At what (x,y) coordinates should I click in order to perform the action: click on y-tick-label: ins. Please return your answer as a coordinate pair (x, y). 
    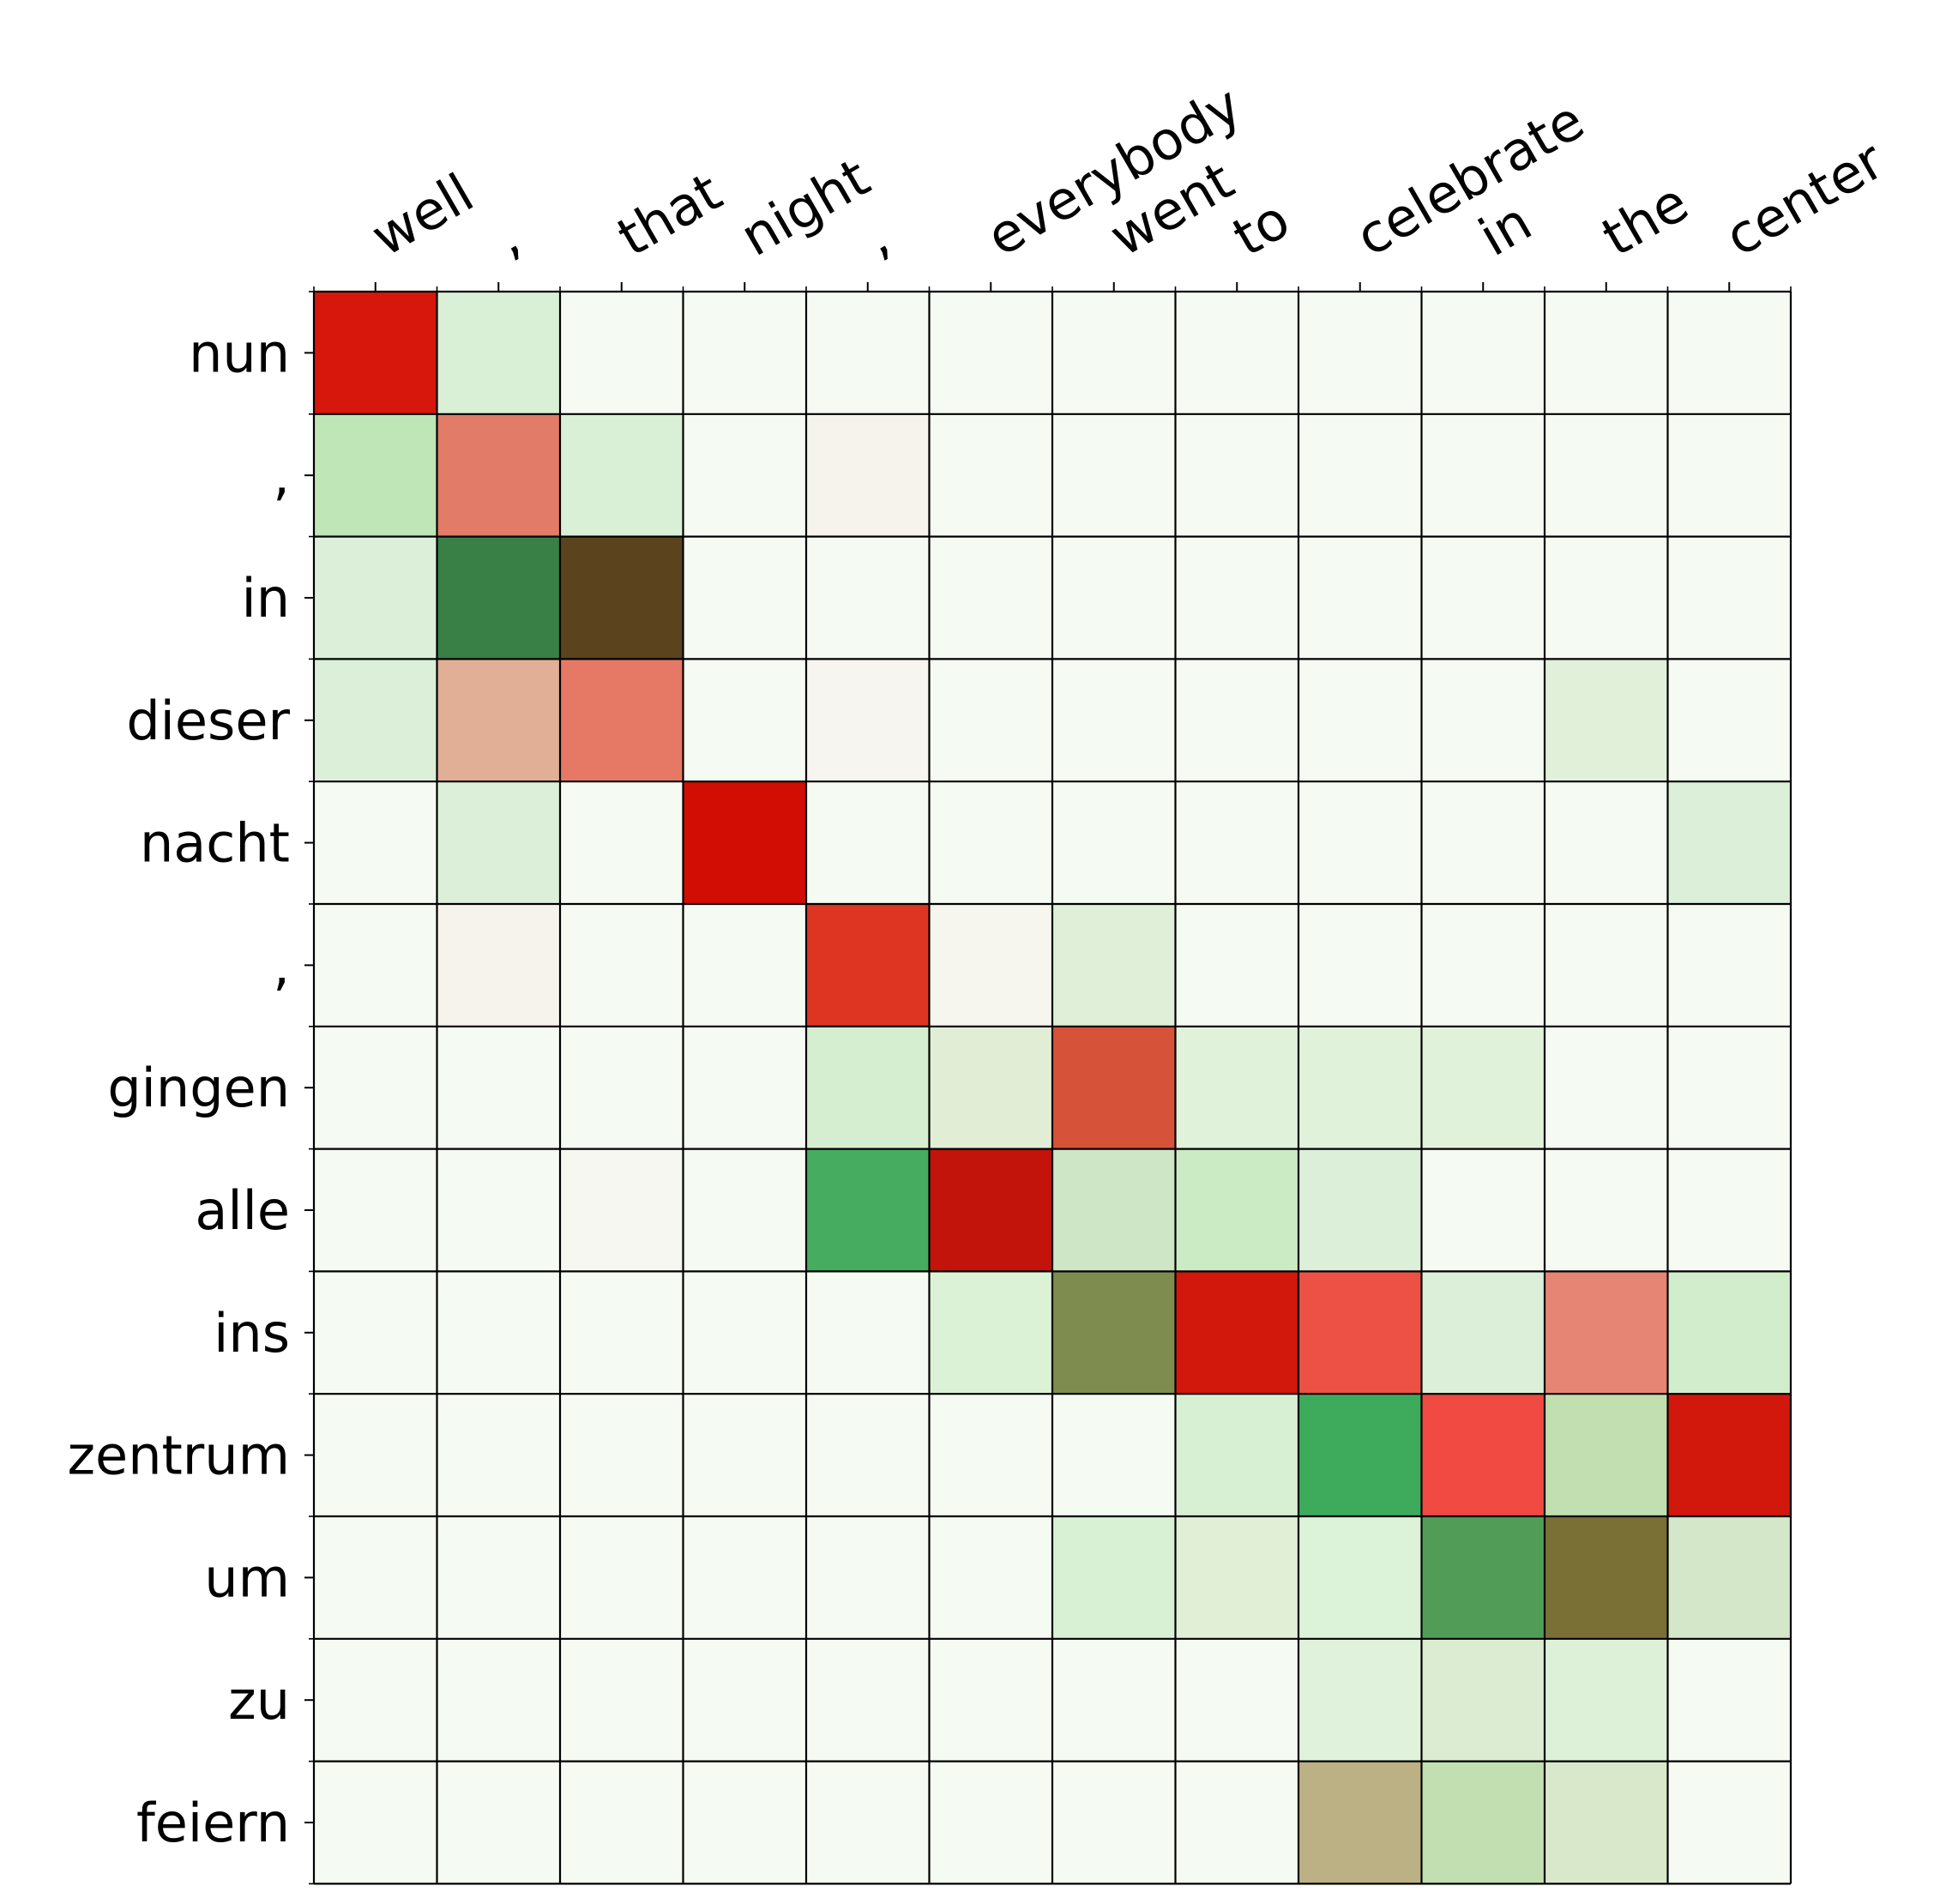
    Looking at the image, I should click on (252, 1333).